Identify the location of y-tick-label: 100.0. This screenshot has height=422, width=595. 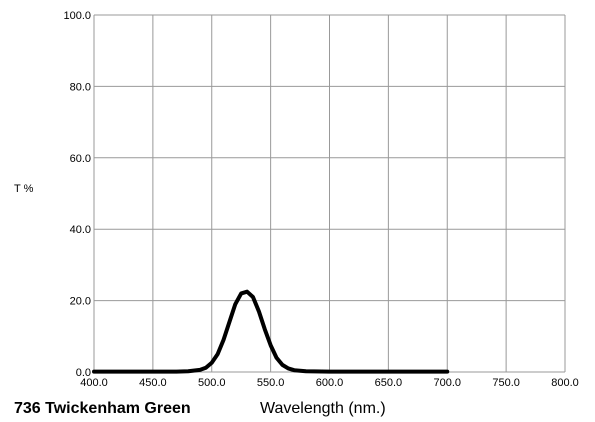
(77, 16).